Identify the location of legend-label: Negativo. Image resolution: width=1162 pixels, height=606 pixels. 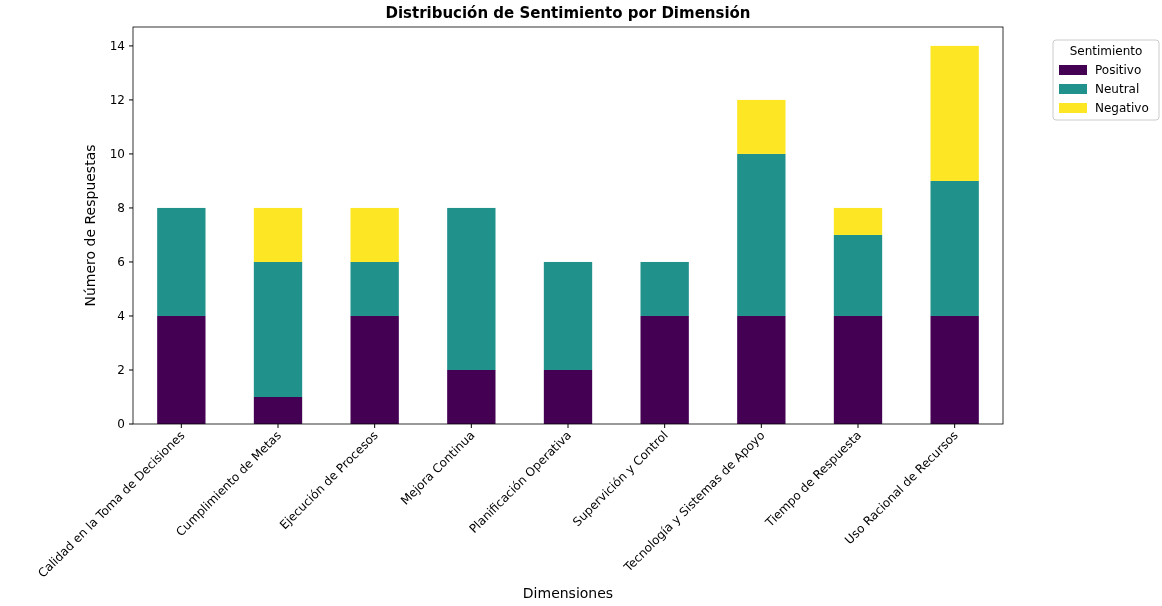
(1122, 108).